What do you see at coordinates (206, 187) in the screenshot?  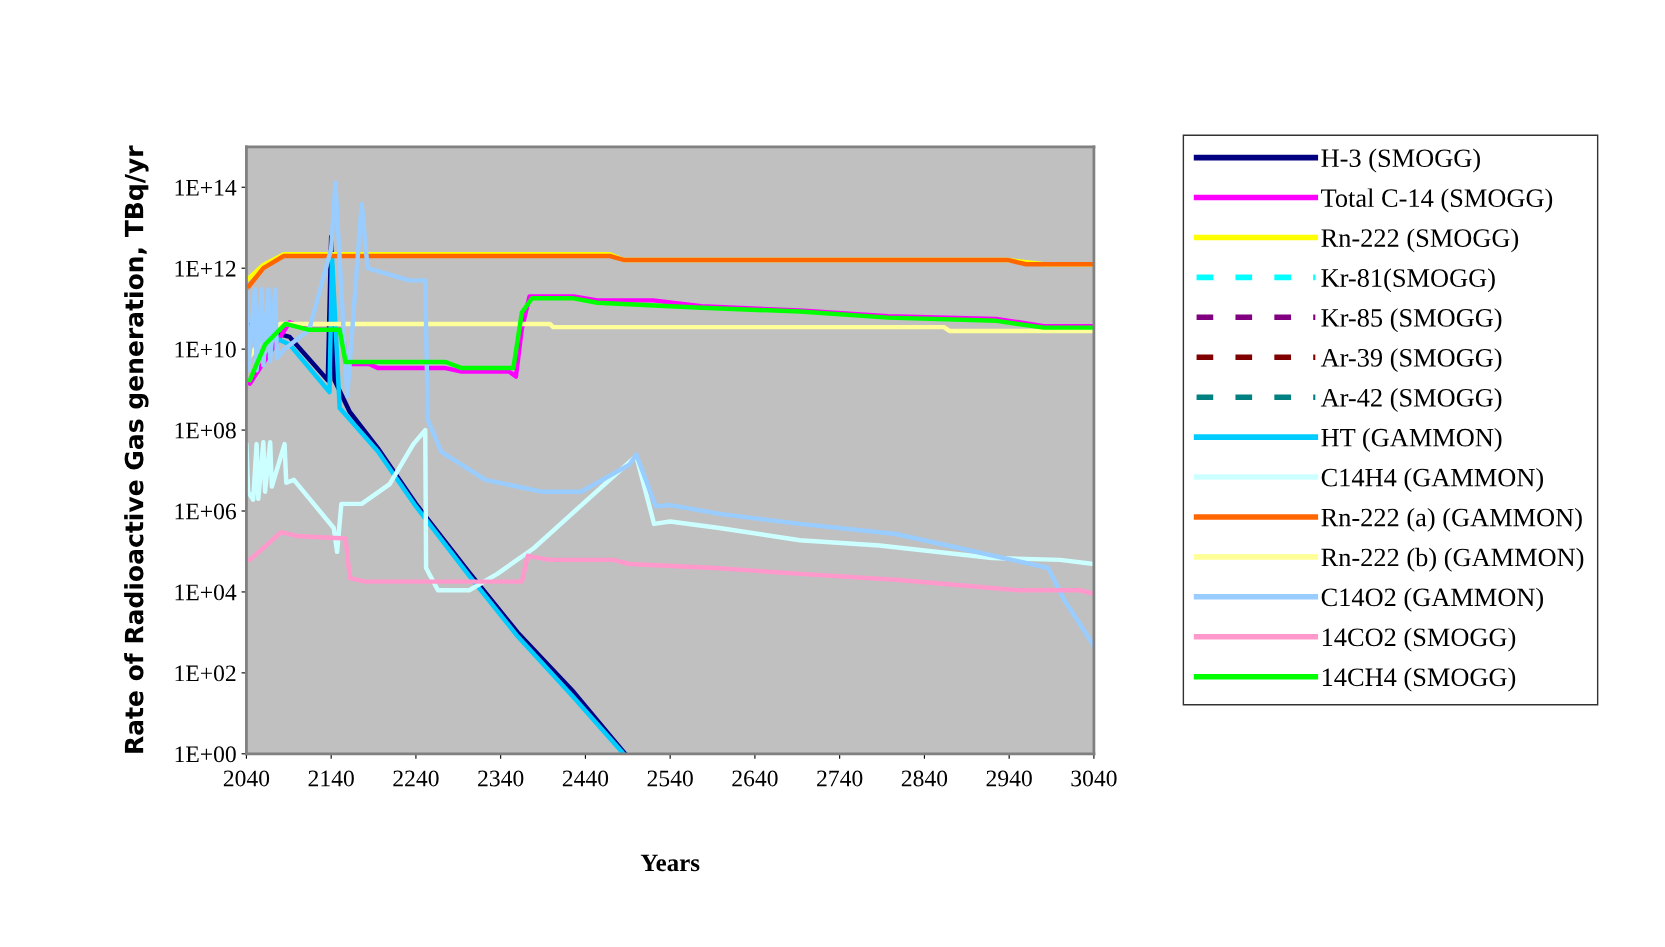 I see `y-tick-label: 1E+14` at bounding box center [206, 187].